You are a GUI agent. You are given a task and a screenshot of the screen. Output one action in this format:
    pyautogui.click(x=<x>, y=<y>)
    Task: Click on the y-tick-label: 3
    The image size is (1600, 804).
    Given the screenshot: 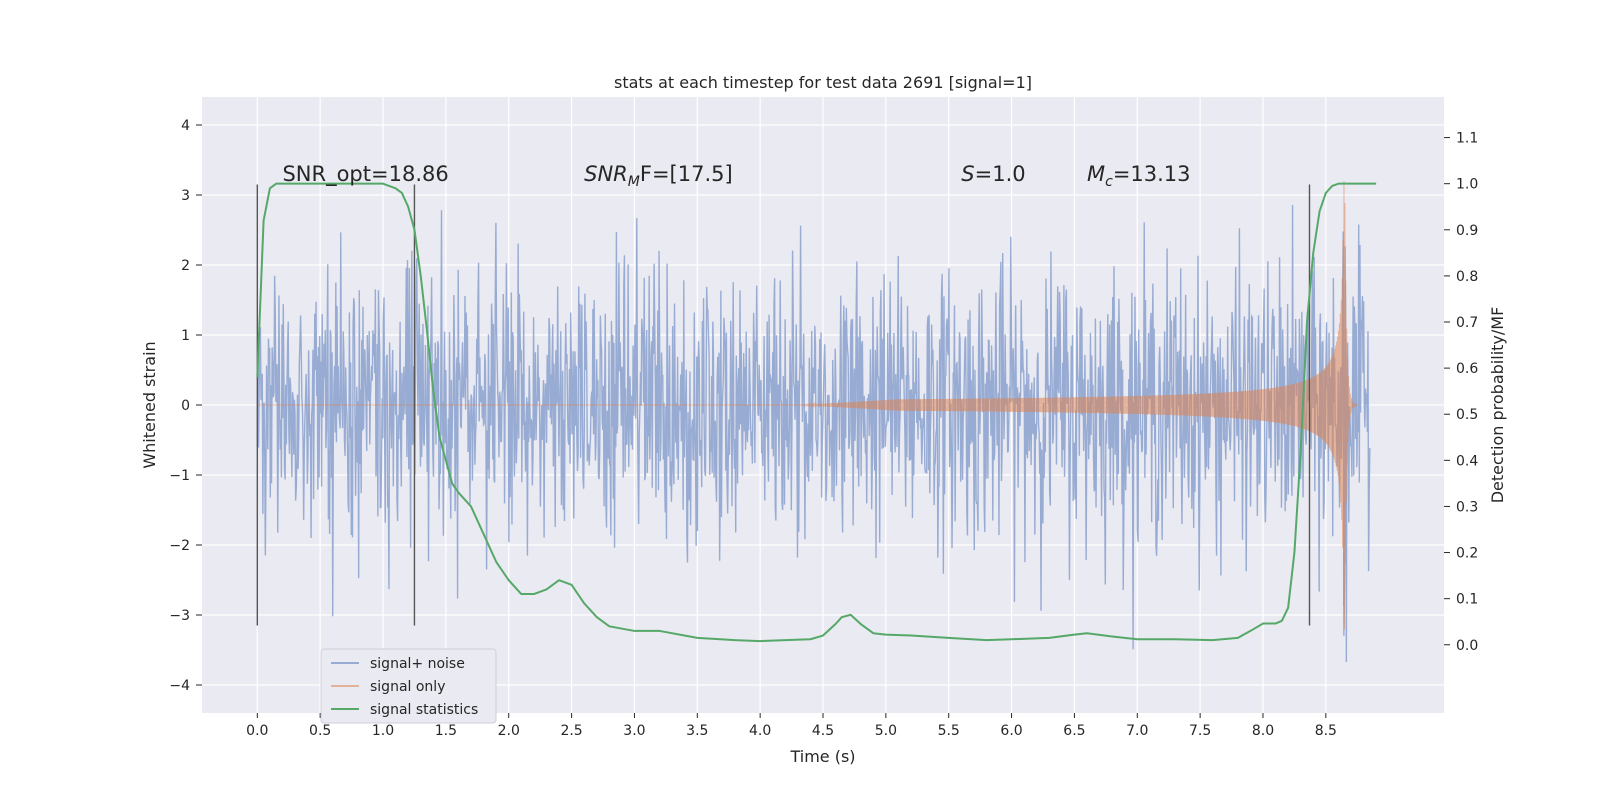 What is the action you would take?
    pyautogui.click(x=185, y=196)
    